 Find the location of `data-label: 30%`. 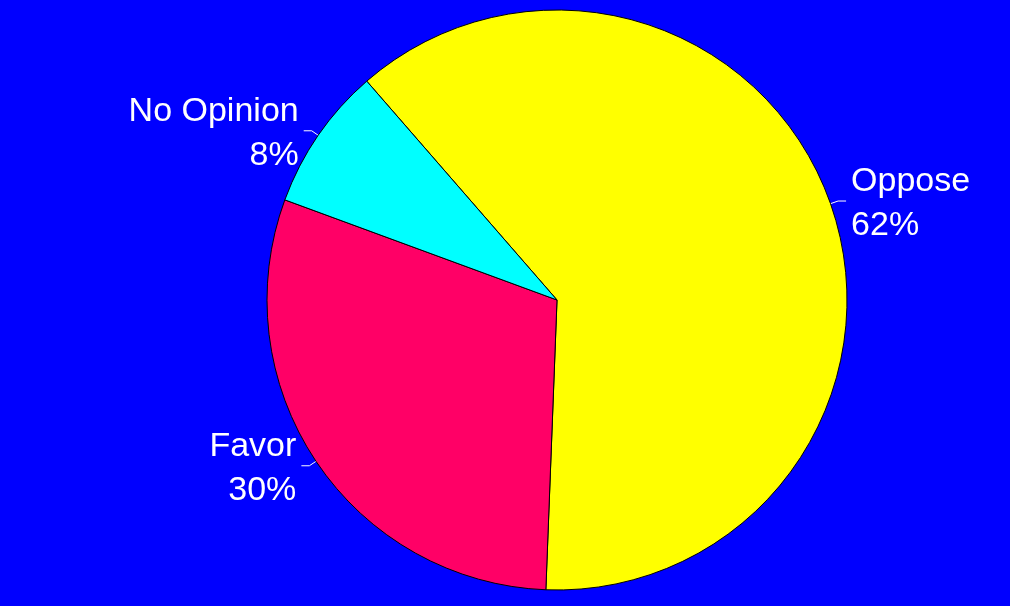

data-label: 30% is located at coordinates (262, 487).